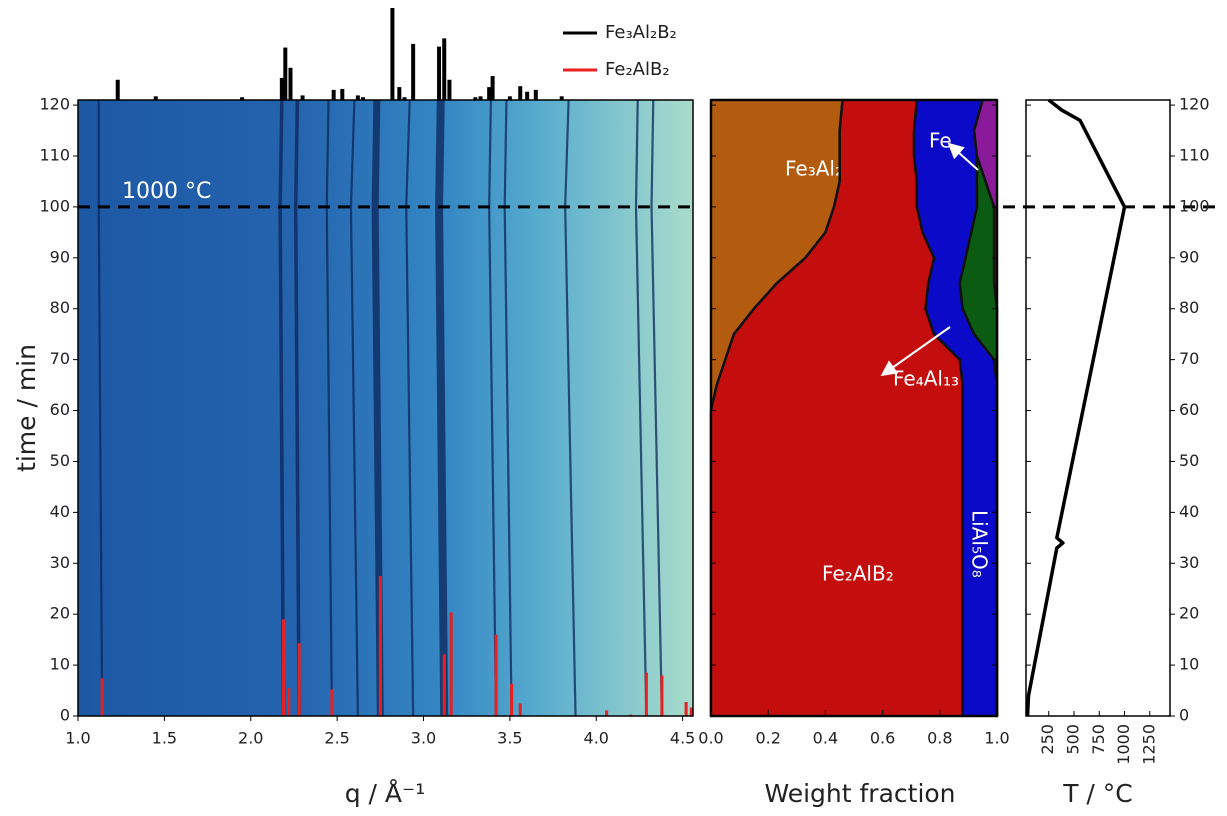  Describe the element at coordinates (825, 738) in the screenshot. I see `x-tick-label: 0.4` at that location.